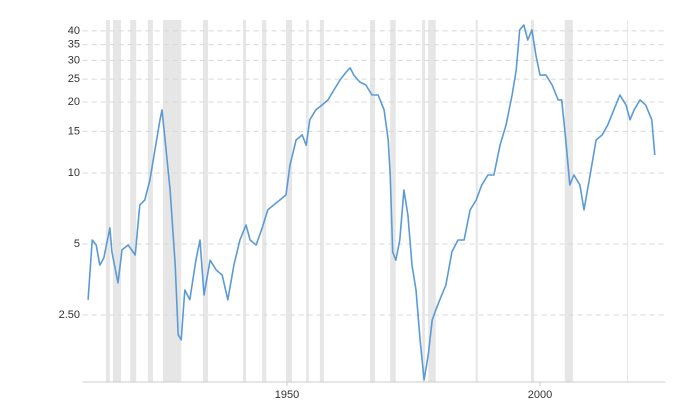 Image resolution: width=690 pixels, height=403 pixels. Describe the element at coordinates (74, 102) in the screenshot. I see `y-tick-label: 20` at that location.